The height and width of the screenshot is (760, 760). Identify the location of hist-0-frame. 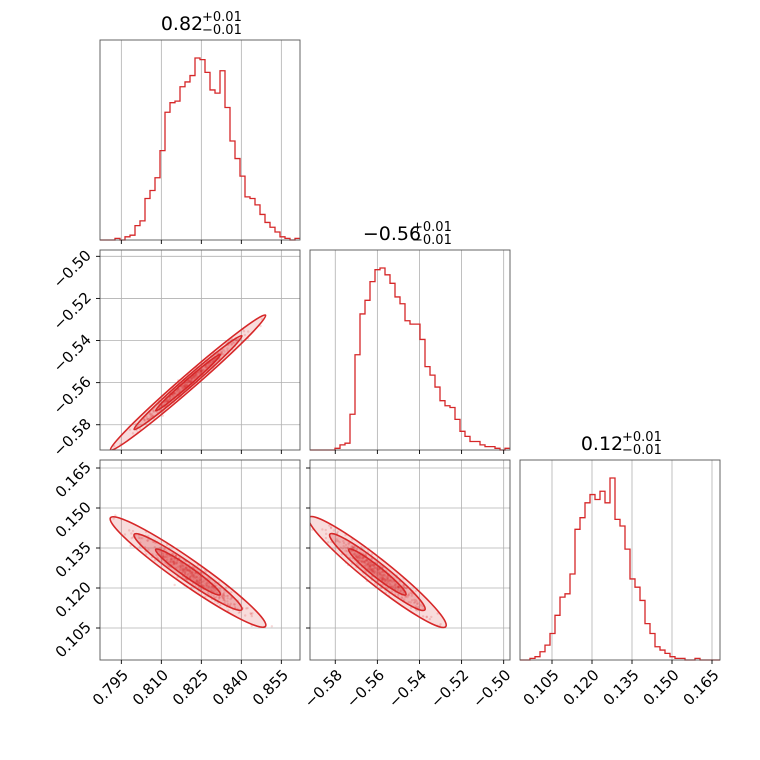
(200, 140).